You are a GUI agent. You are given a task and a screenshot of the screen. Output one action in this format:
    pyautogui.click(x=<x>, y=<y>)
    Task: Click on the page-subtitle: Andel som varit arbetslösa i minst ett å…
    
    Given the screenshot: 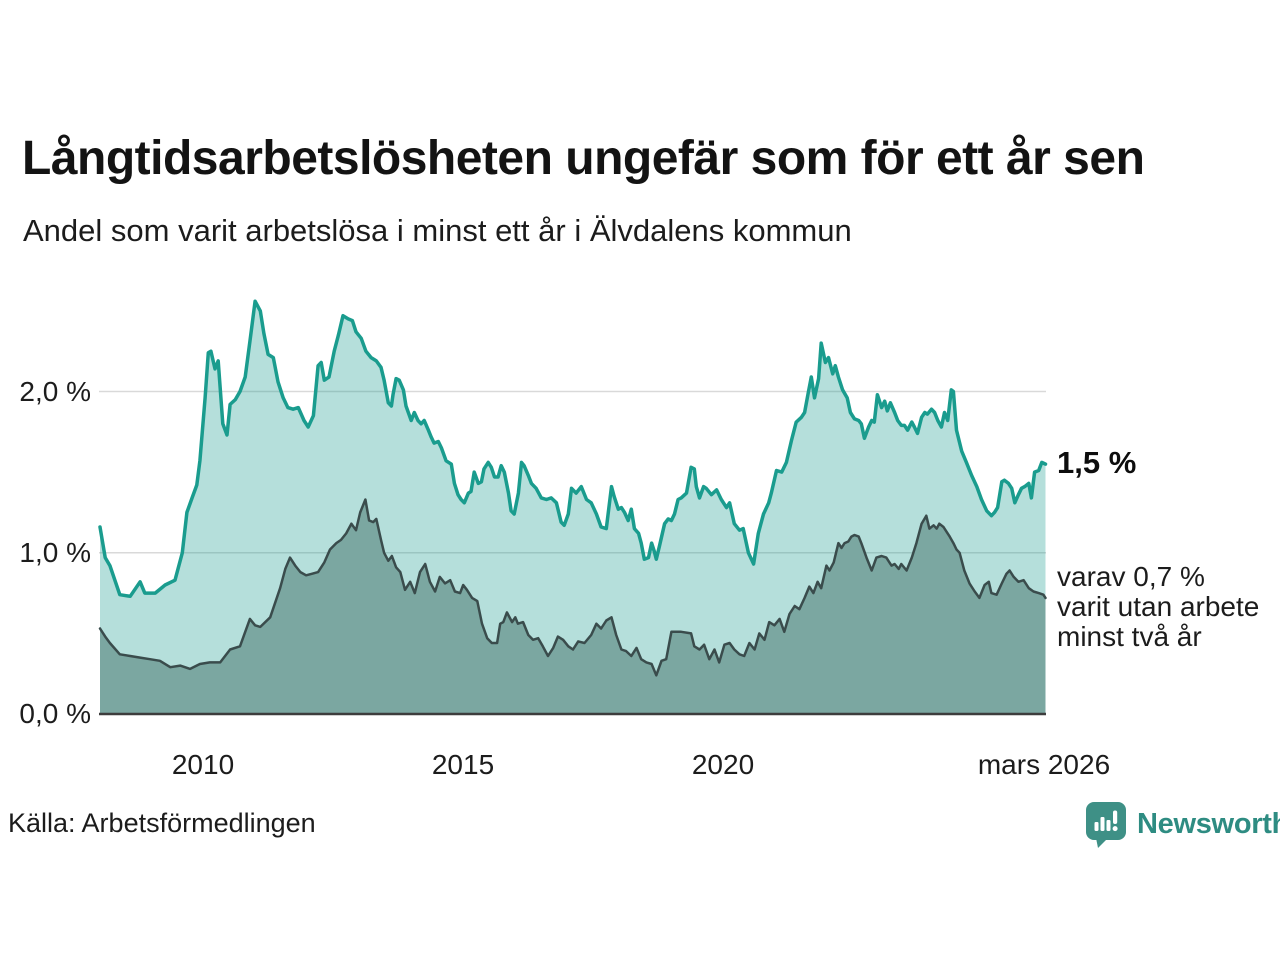 What is the action you would take?
    pyautogui.click(x=437, y=230)
    